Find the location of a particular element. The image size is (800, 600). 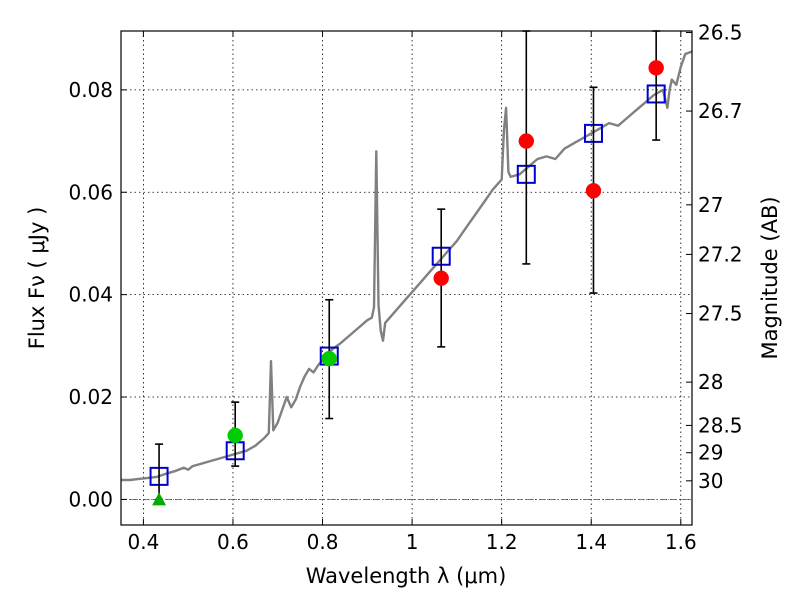

right-tick-label: 26.7 is located at coordinates (720, 111).